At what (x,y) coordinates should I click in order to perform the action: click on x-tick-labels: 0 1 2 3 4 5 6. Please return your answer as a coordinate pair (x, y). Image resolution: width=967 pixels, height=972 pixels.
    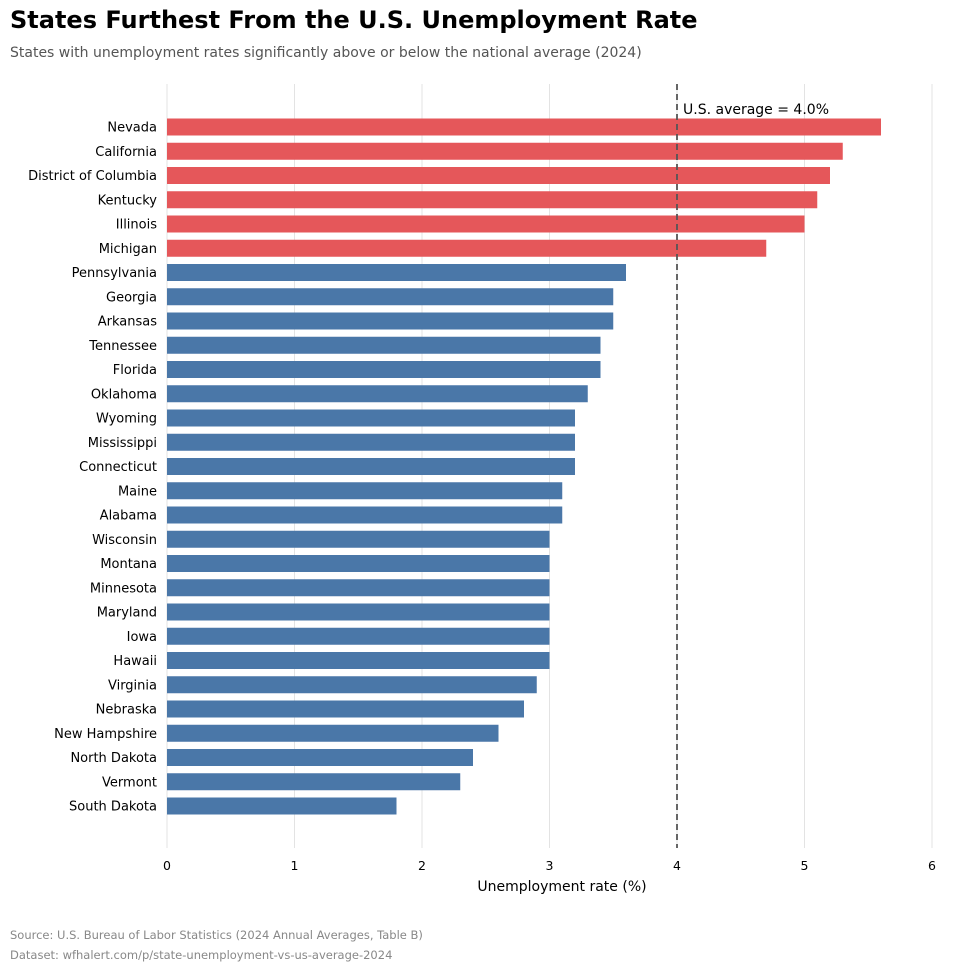
    Looking at the image, I should click on (549, 865).